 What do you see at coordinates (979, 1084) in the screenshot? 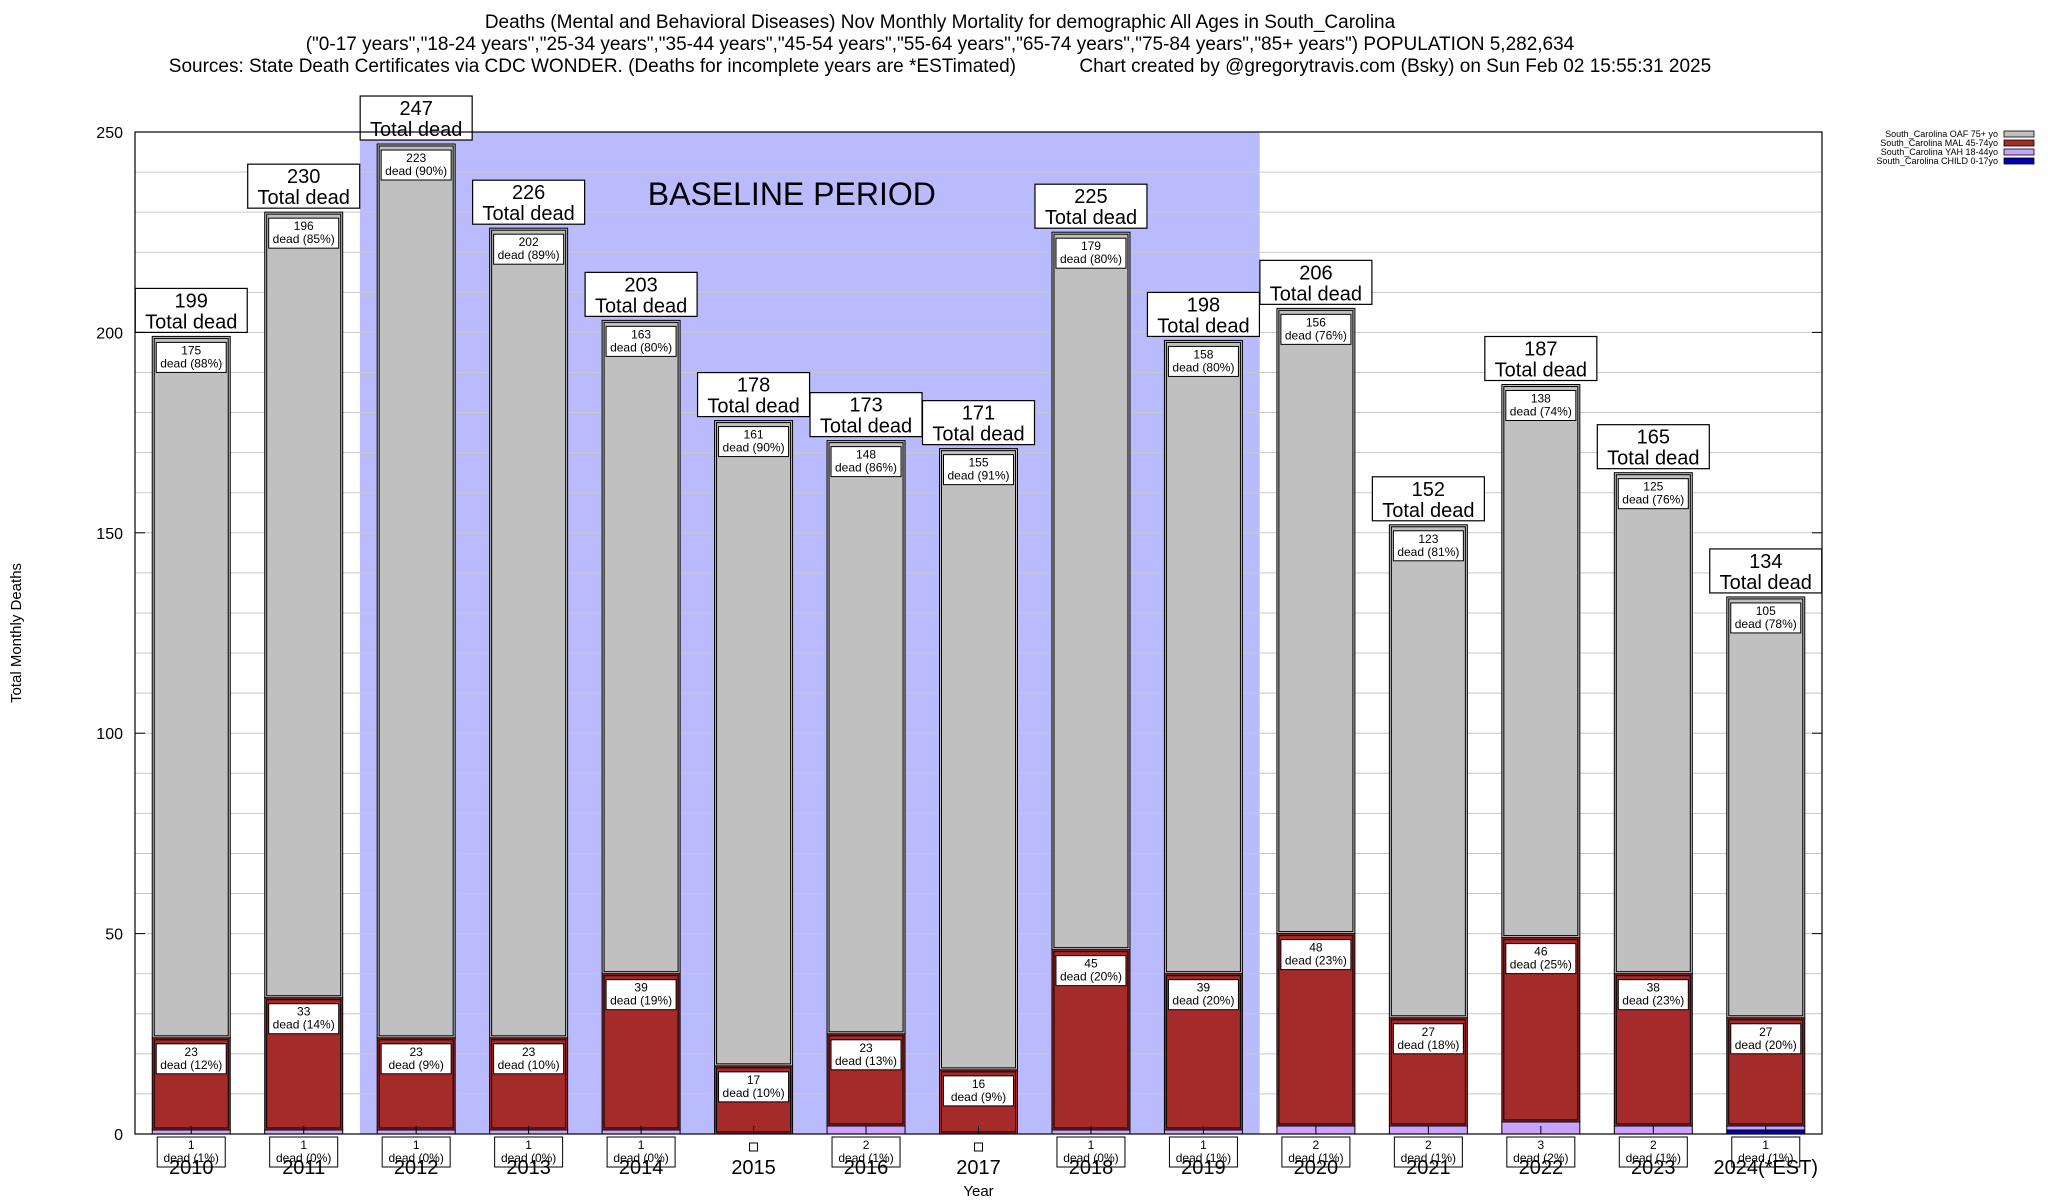
I see `mal-label-value: 16` at bounding box center [979, 1084].